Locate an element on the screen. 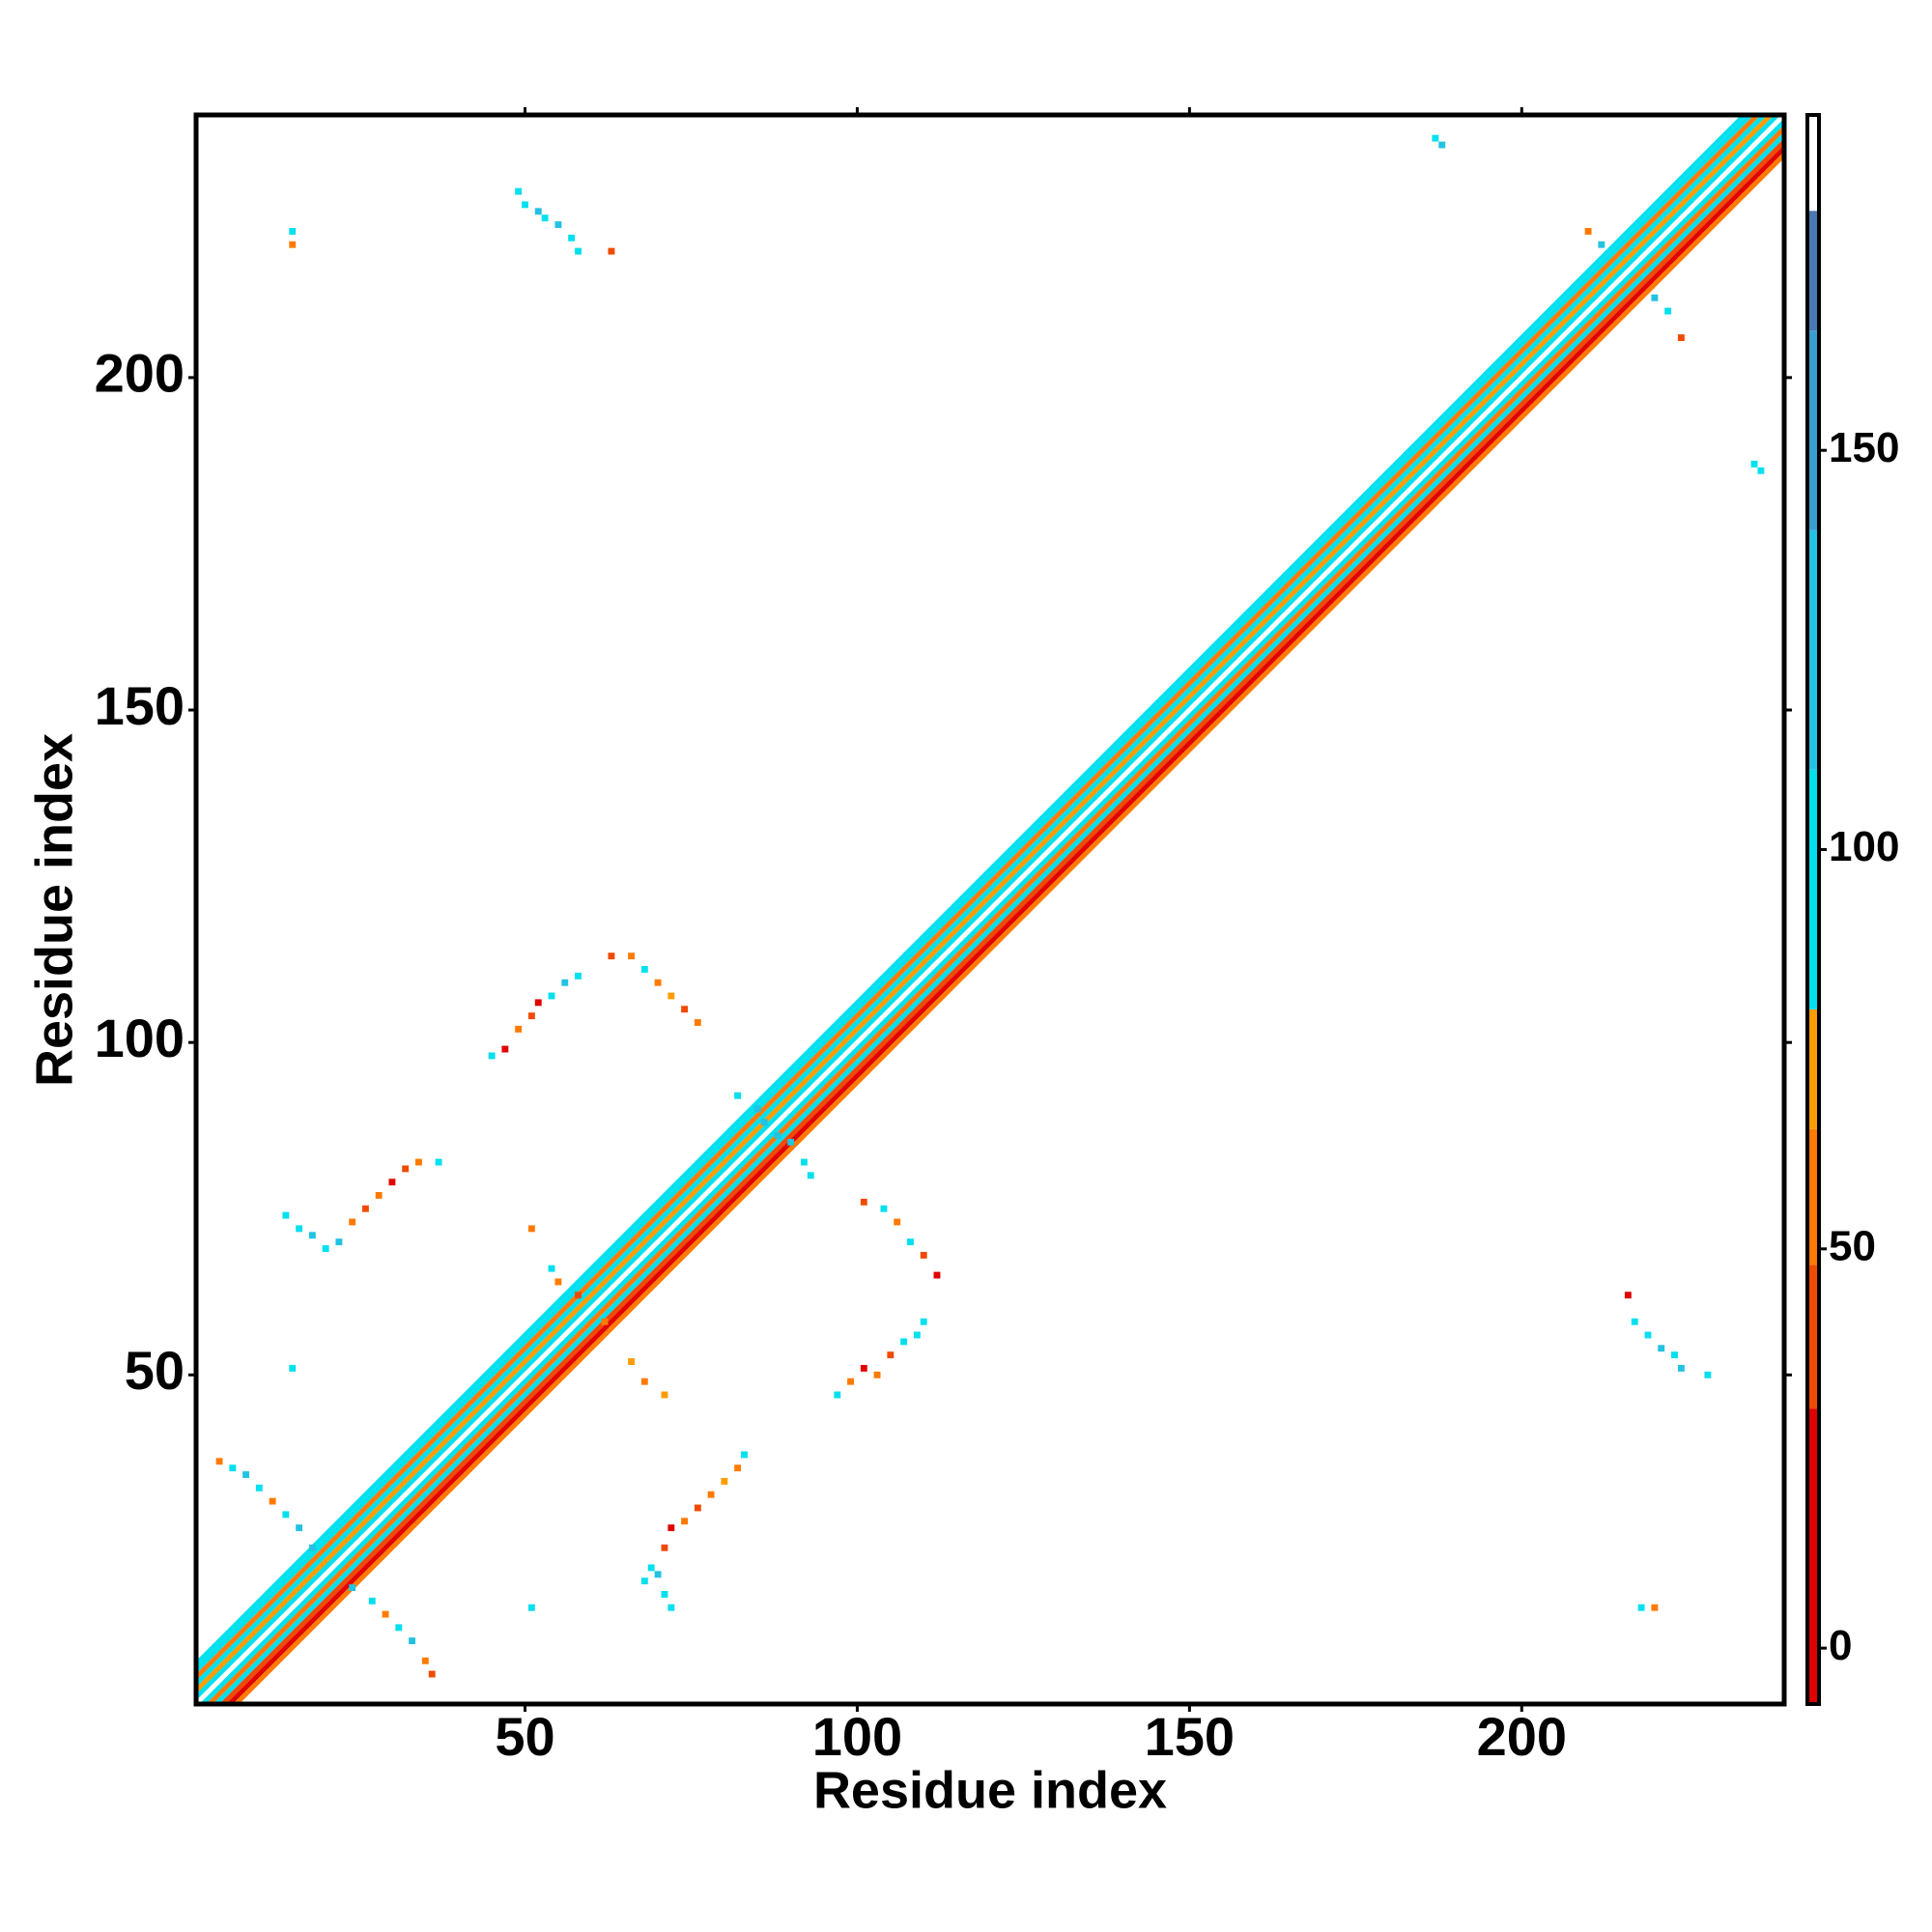  x-tick-label: 50 is located at coordinates (524, 1736).